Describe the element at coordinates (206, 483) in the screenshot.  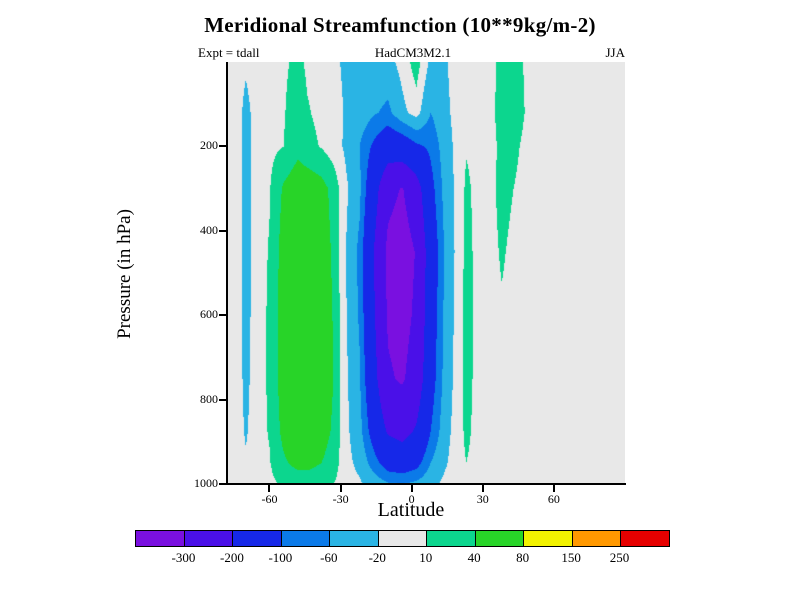
I see `y-tick-label: 1000` at that location.